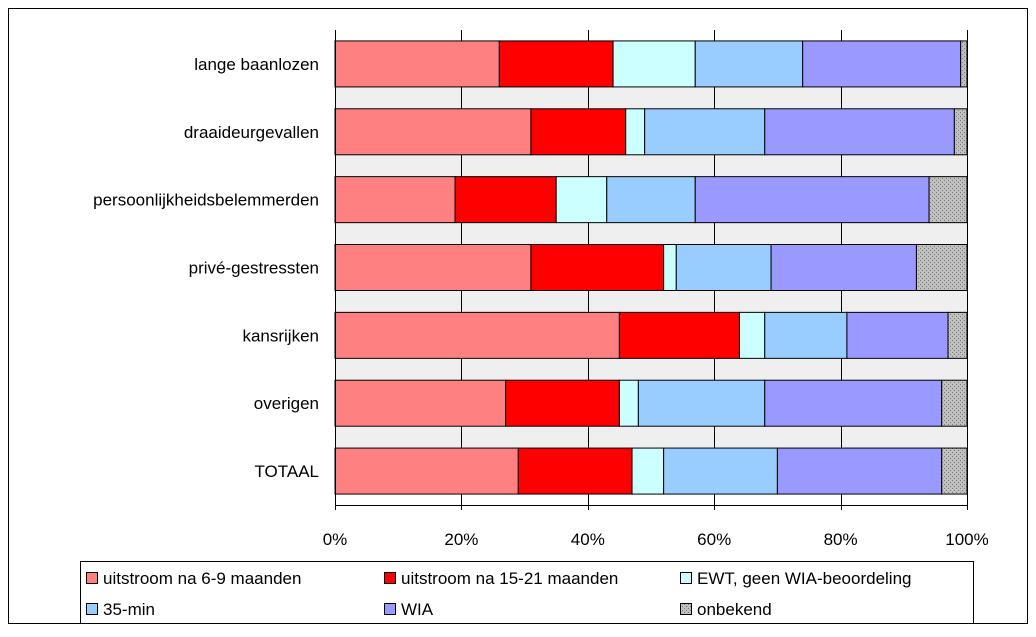 The image size is (1036, 637). Describe the element at coordinates (417, 609) in the screenshot. I see `legend-label: WIA` at that location.